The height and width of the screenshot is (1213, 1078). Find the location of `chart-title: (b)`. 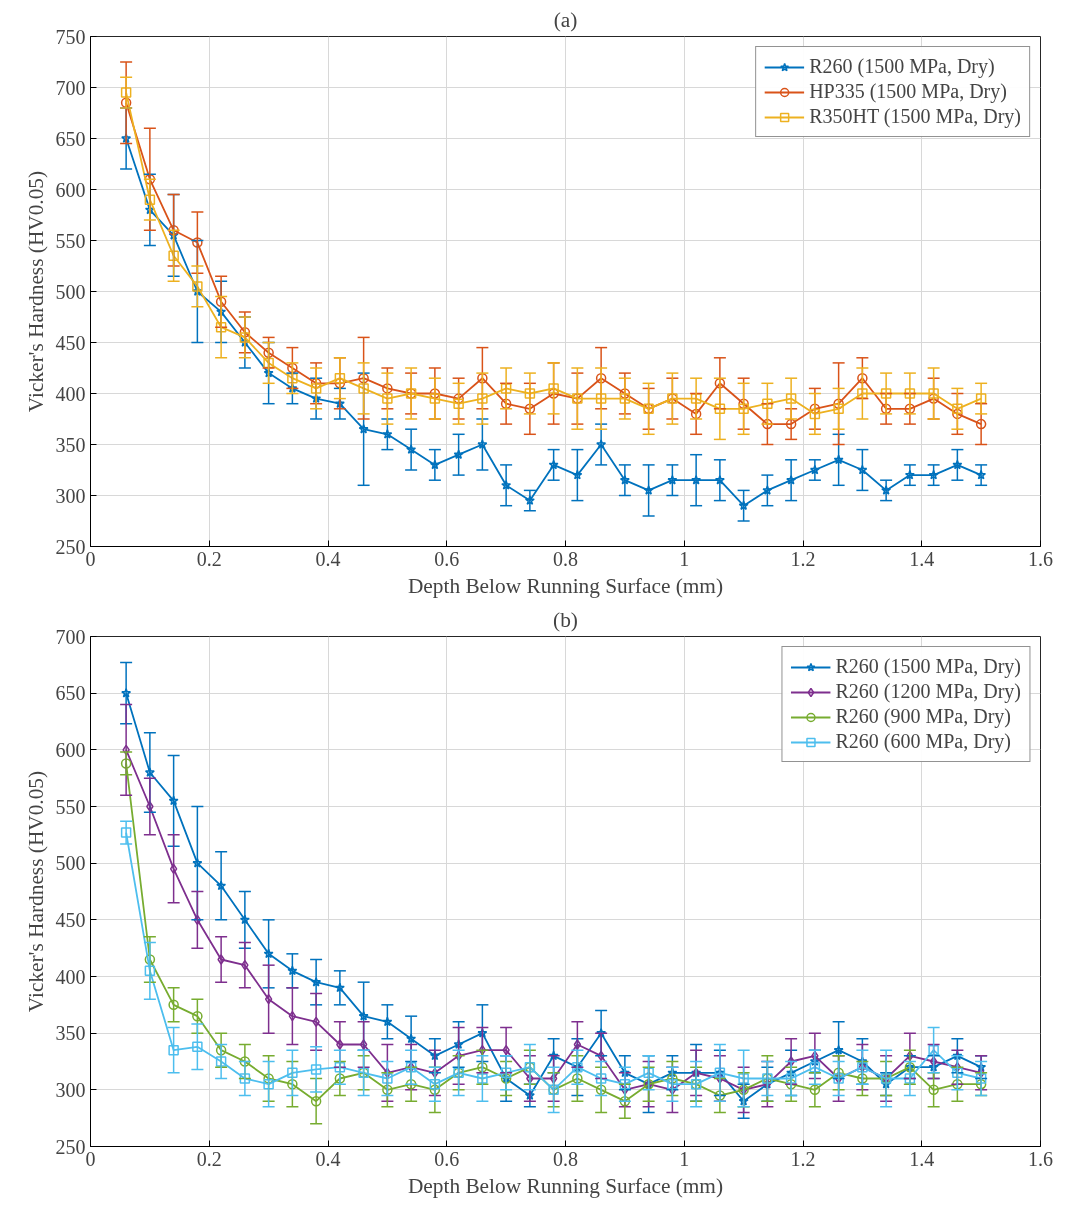

chart-title: (b) is located at coordinates (565, 619).